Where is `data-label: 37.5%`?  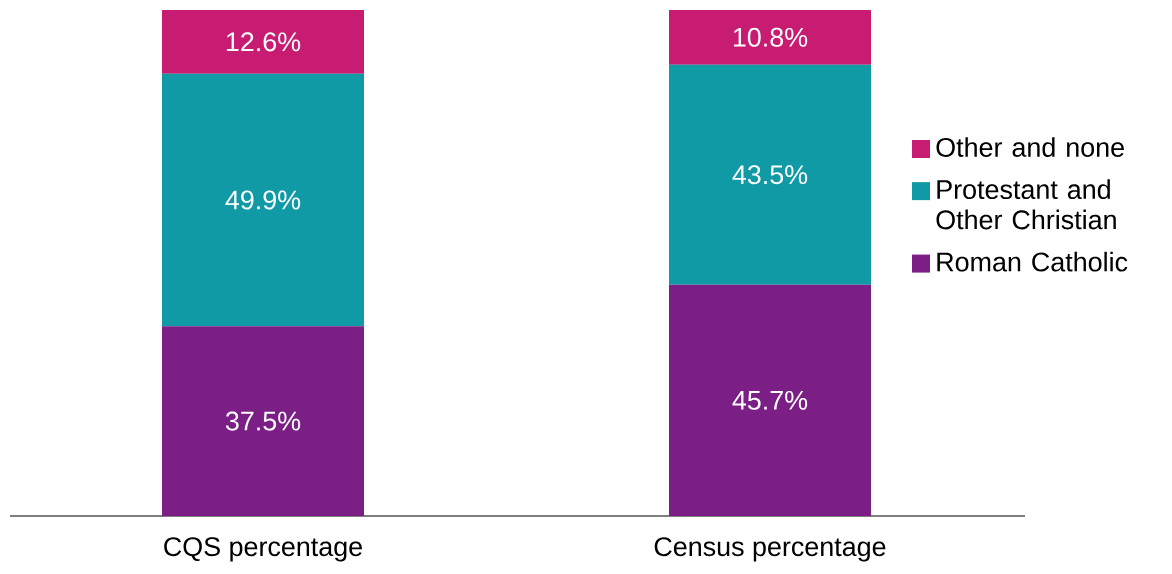 data-label: 37.5% is located at coordinates (263, 421).